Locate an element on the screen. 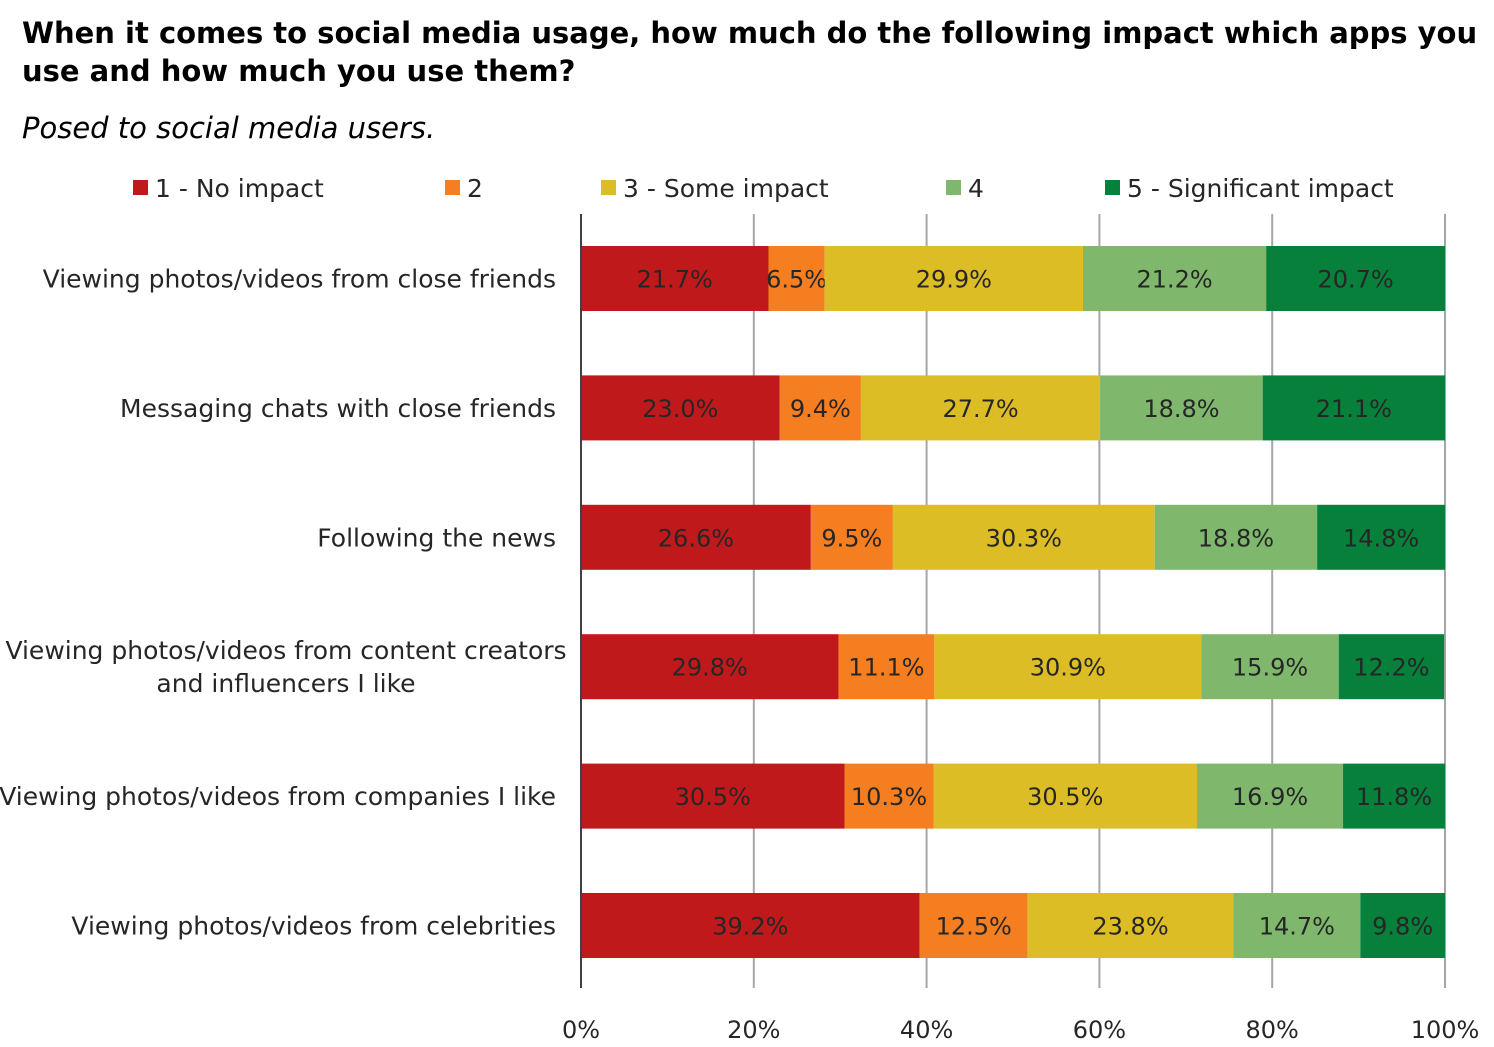 The image size is (1494, 1047). x-tick-label: 40% is located at coordinates (926, 1030).